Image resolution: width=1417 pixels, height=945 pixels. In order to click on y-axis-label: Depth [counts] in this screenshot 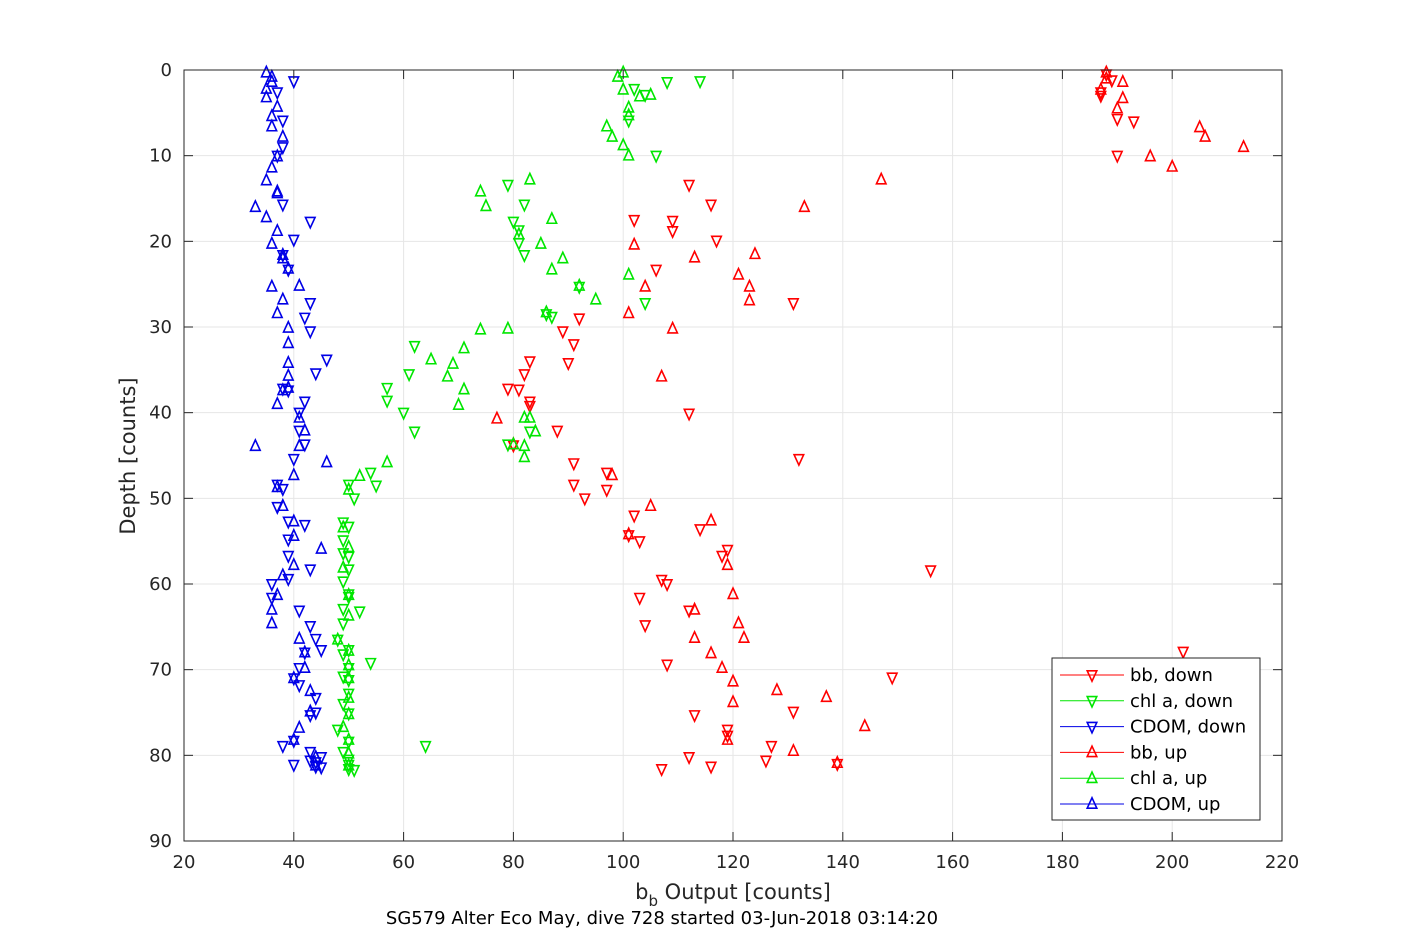, I will do `click(128, 455)`.